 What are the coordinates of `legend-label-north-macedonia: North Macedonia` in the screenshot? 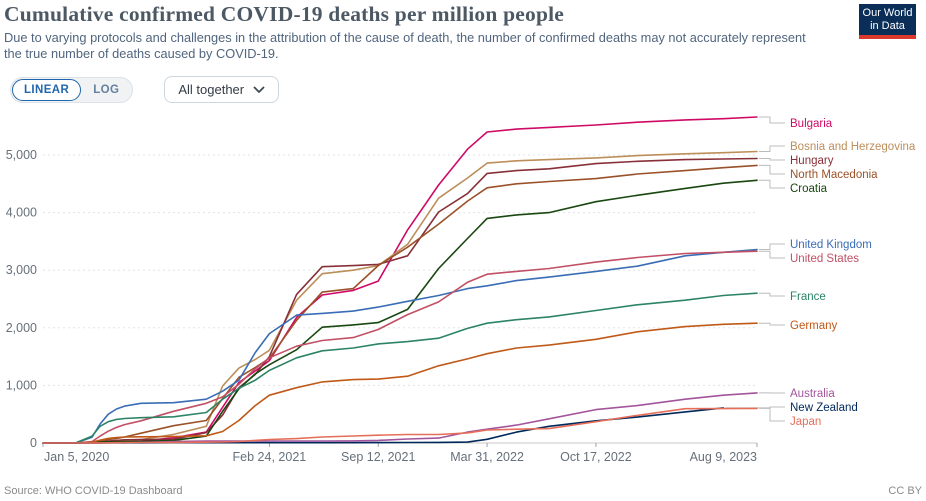 It's located at (834, 175).